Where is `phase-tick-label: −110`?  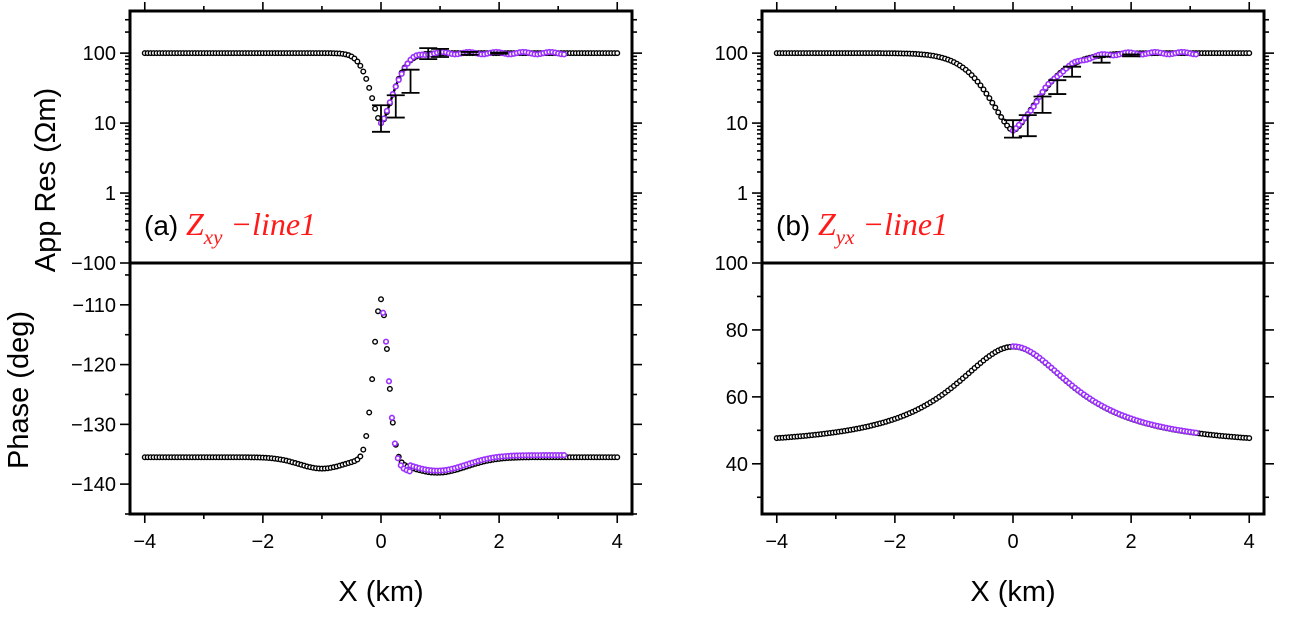 phase-tick-label: −110 is located at coordinates (94, 306).